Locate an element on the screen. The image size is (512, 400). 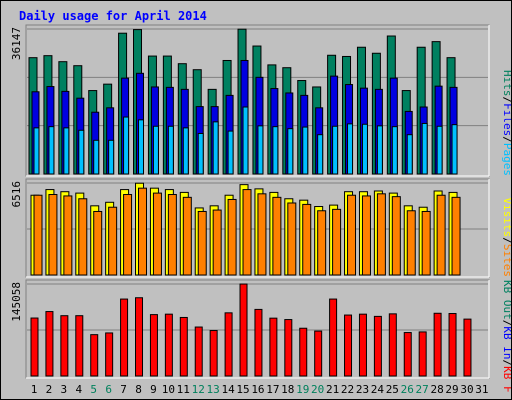
day-label-6: 6 is located at coordinates (108, 389).